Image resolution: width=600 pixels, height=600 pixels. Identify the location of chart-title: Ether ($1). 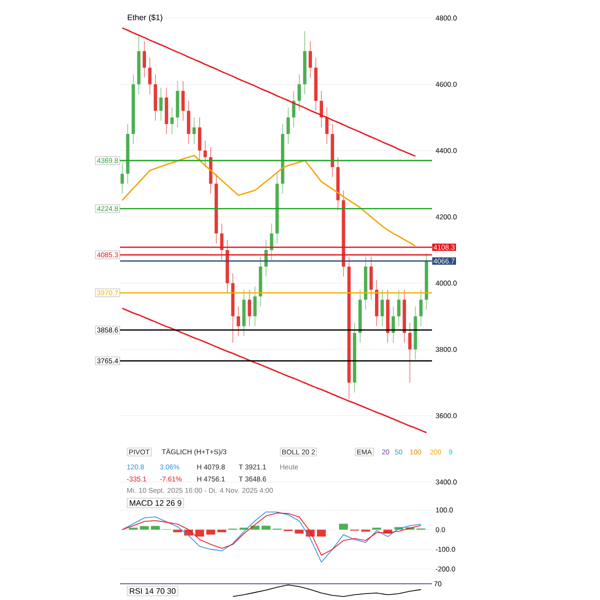
(145, 18).